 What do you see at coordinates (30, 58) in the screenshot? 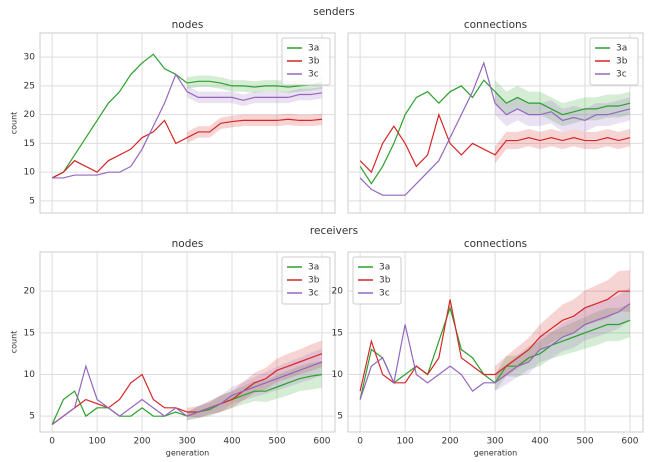
I see `y-tick-label: 30` at bounding box center [30, 58].